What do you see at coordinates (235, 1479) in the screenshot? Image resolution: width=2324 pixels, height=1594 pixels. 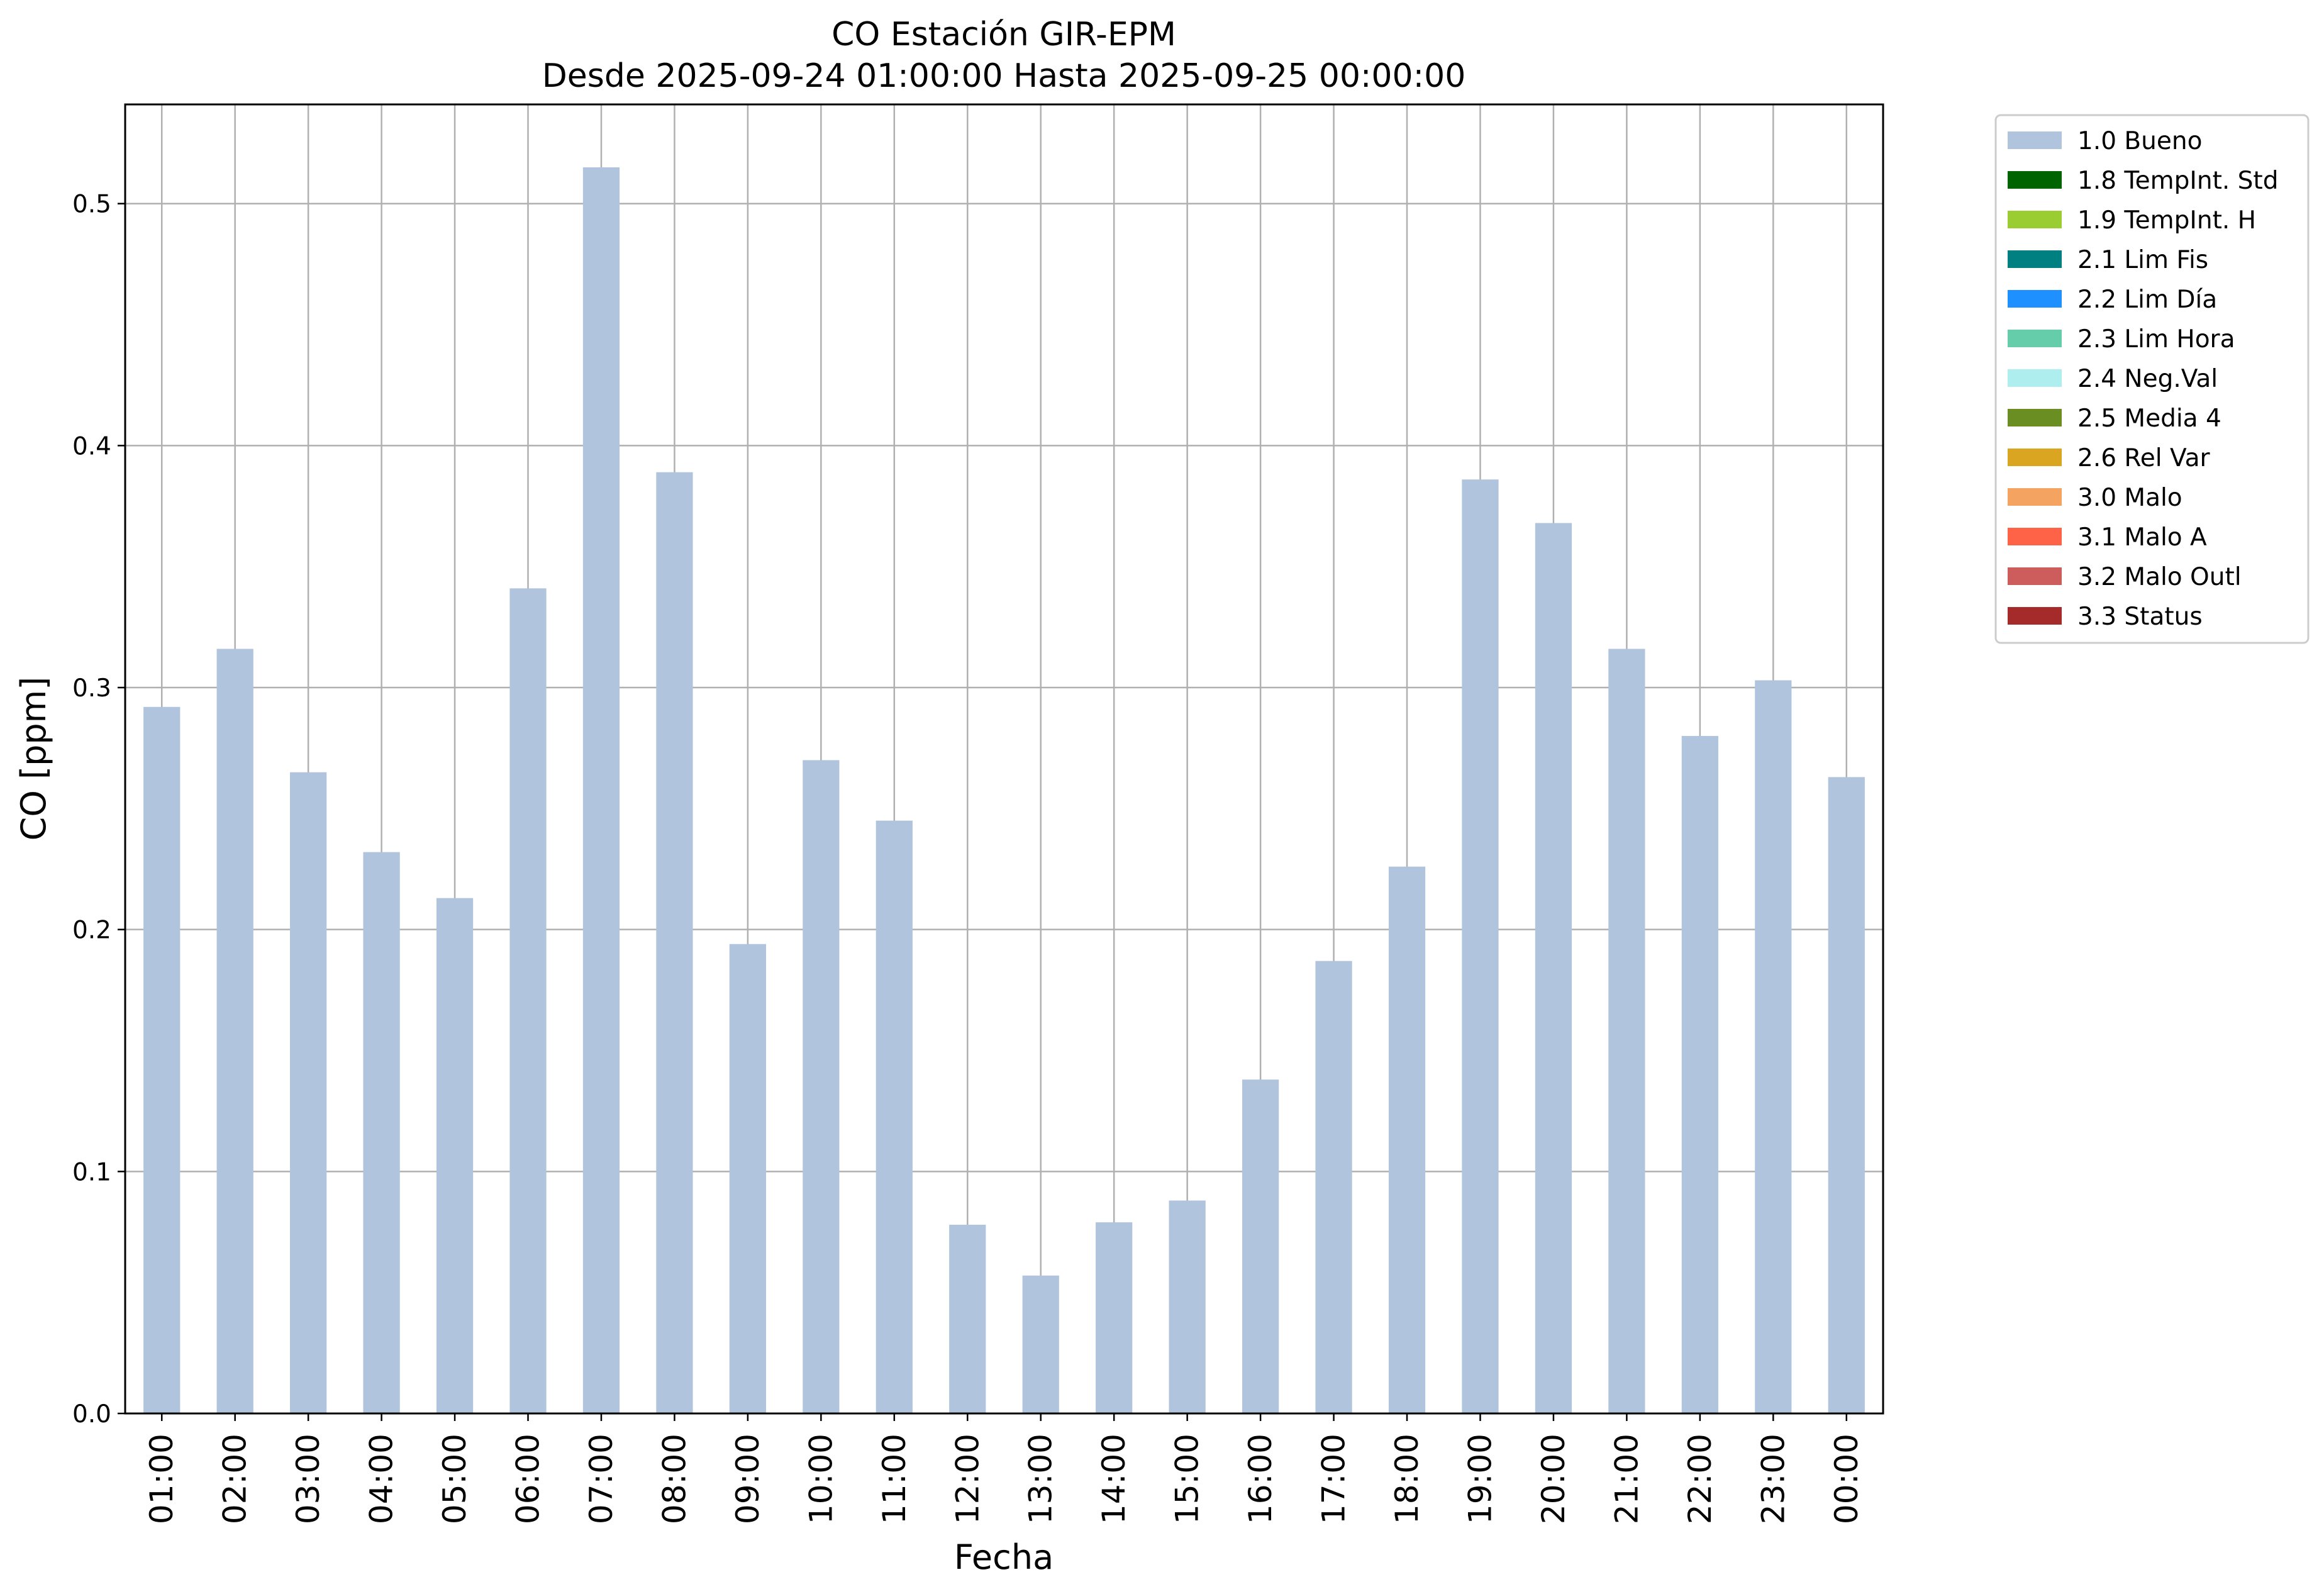 I see `x-tick-label: 02:00` at bounding box center [235, 1479].